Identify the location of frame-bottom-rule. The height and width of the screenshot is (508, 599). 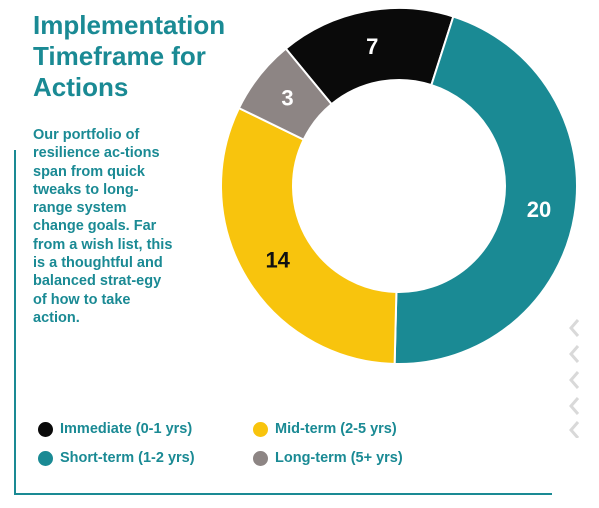
(283, 494).